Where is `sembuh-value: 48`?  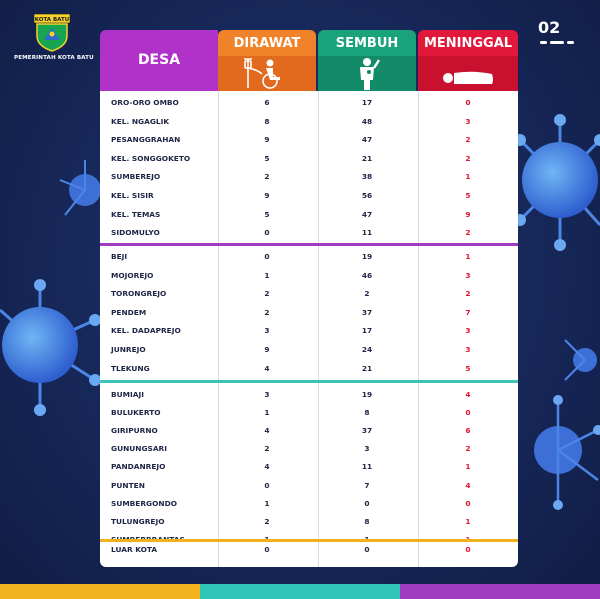 sembuh-value: 48 is located at coordinates (367, 121).